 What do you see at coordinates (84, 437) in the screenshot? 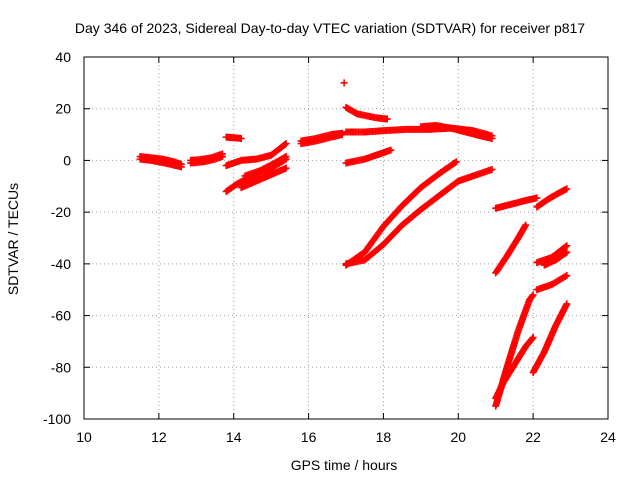
I see `x-tick-label: 10` at bounding box center [84, 437].